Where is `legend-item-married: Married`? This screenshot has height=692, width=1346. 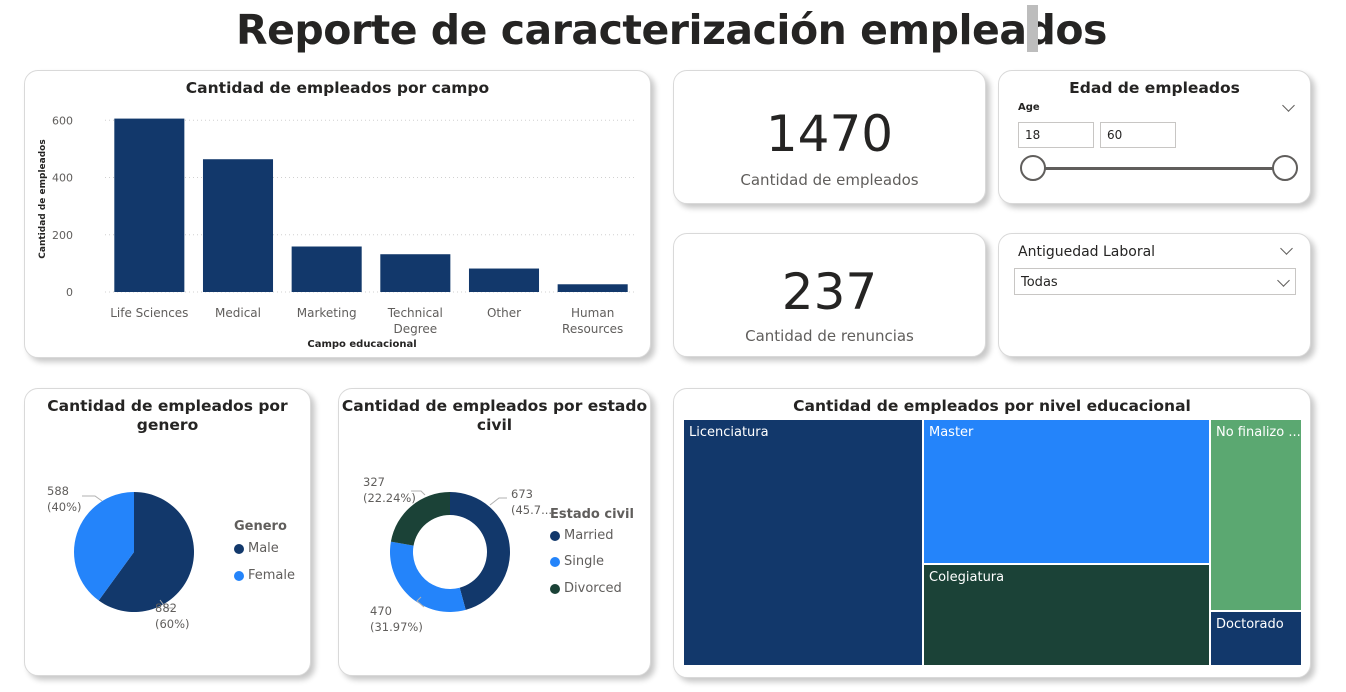
legend-item-married: Married is located at coordinates (582, 535).